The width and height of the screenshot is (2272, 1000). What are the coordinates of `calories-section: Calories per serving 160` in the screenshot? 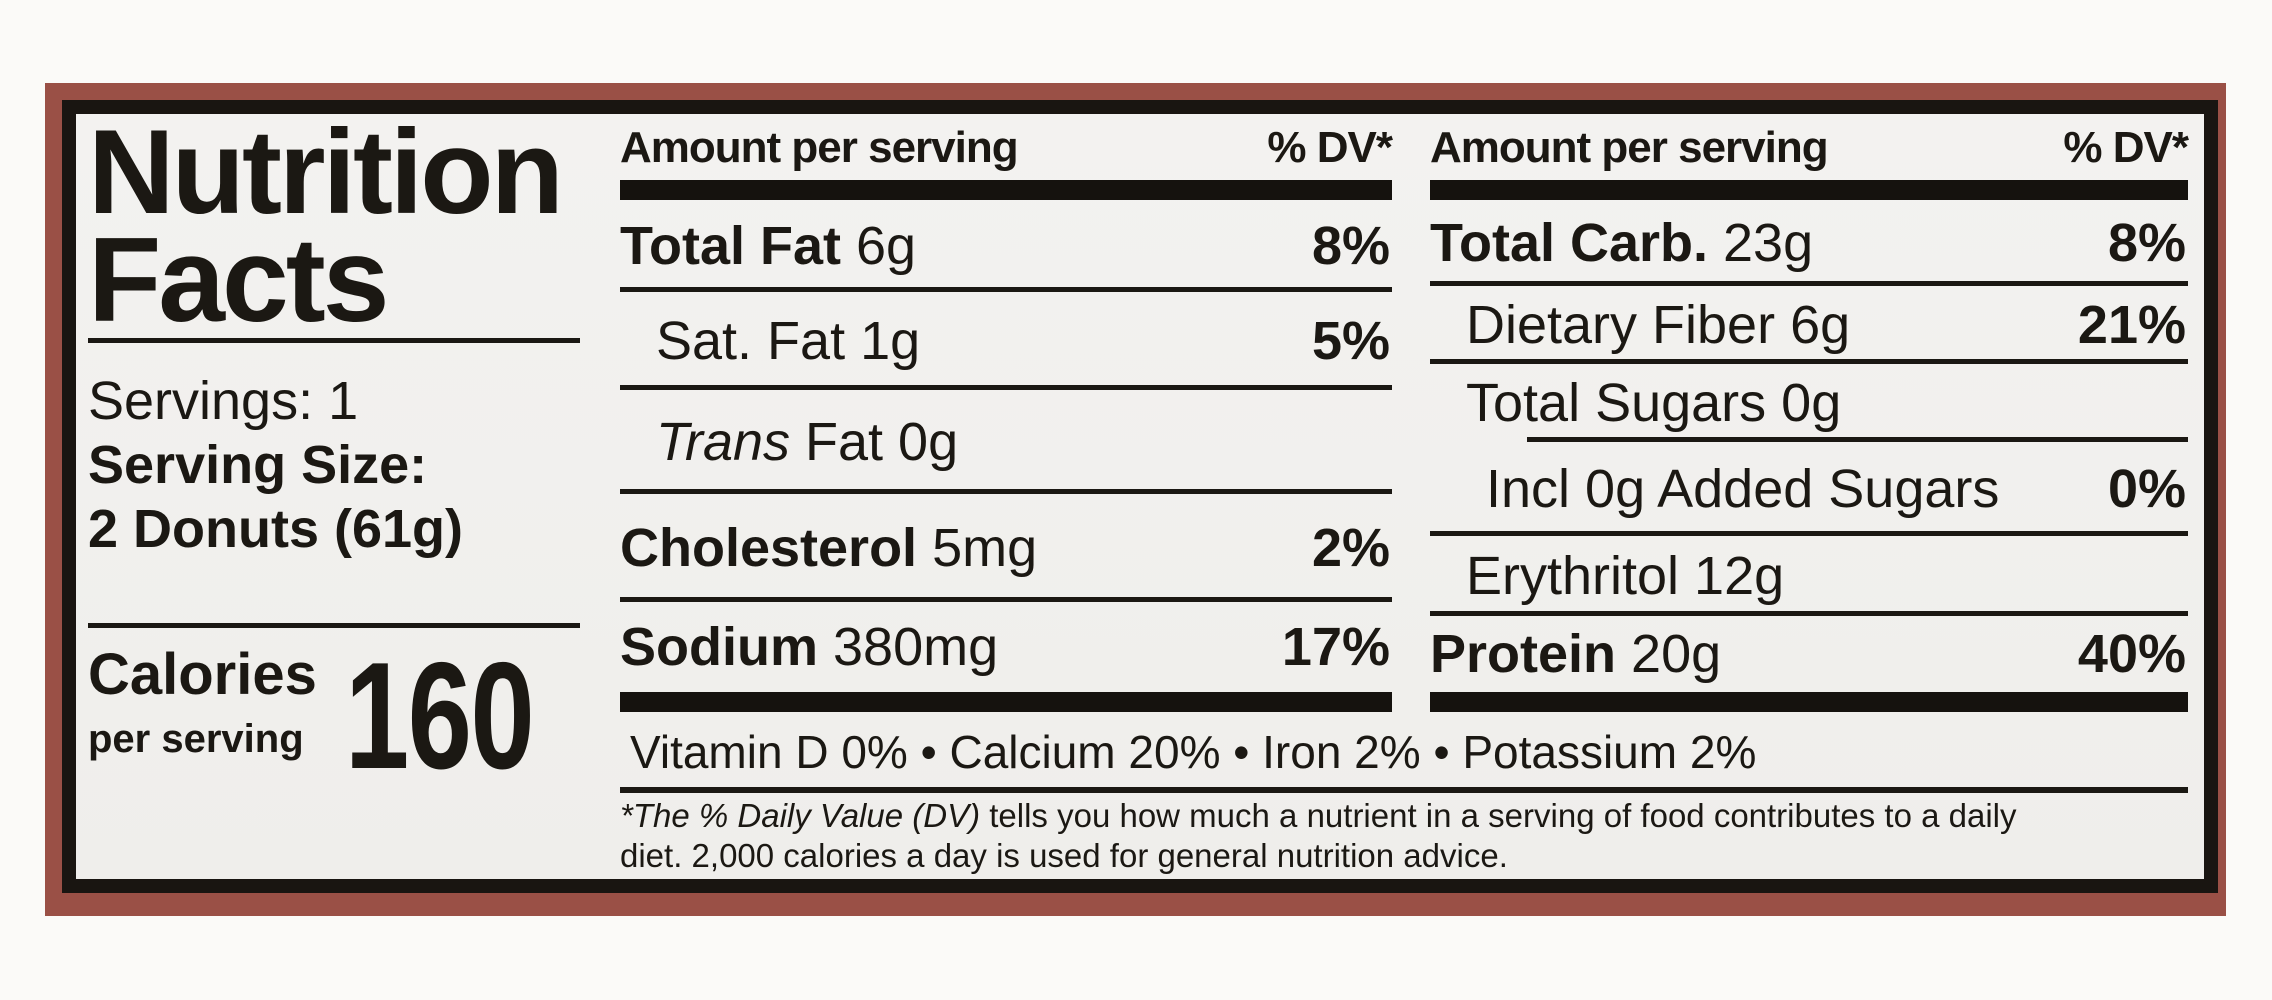 It's located at (334, 716).